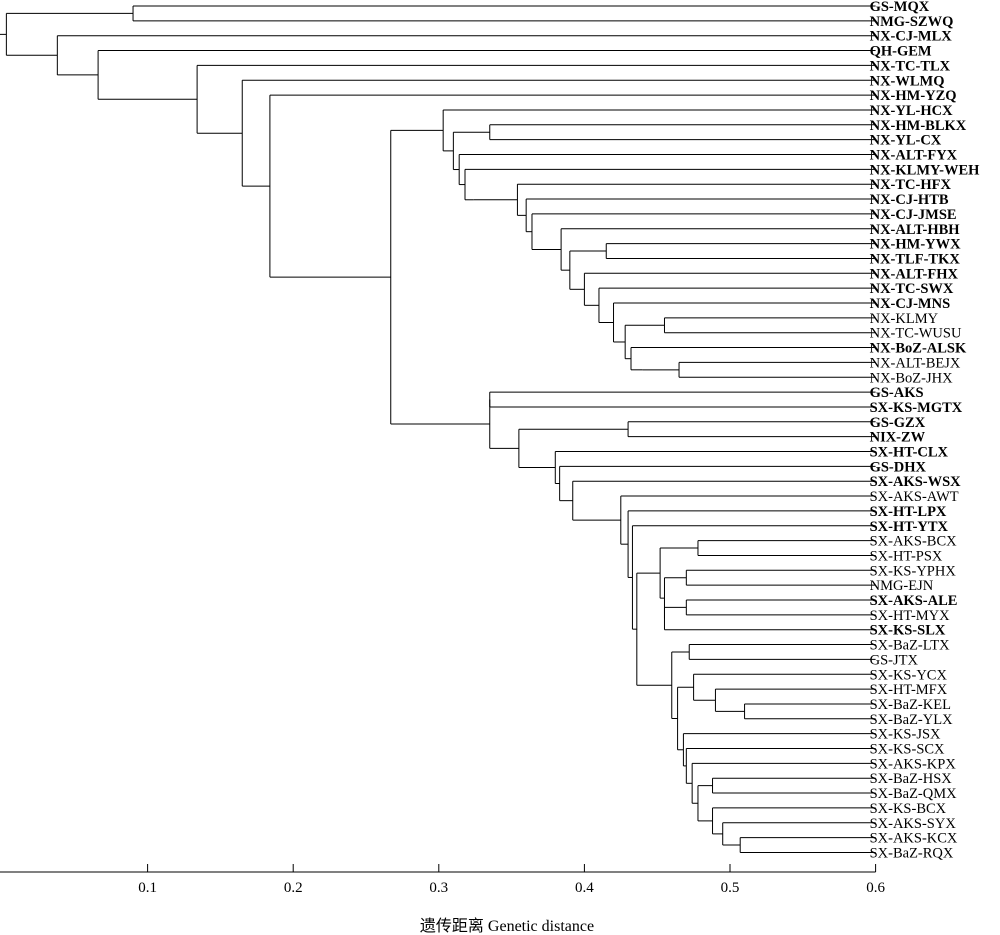 This screenshot has height=935, width=1000. Describe the element at coordinates (914, 274) in the screenshot. I see `leaf-label: NX-ALT-FHX` at that location.